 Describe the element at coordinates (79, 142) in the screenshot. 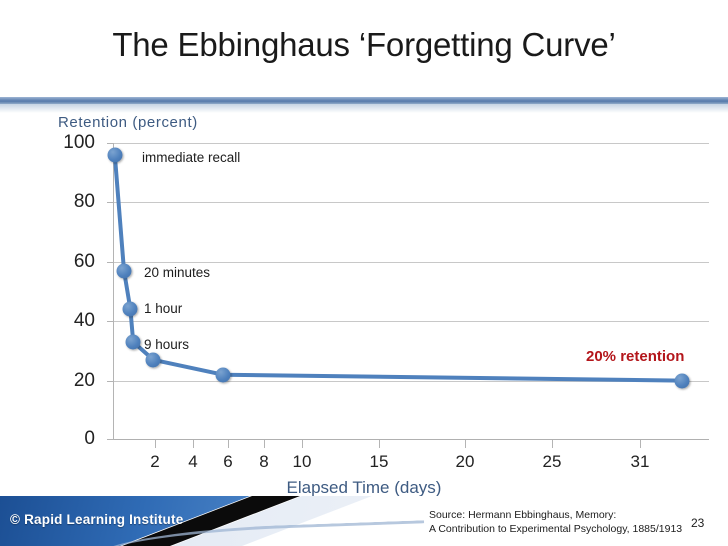

I see `y-tick-label-100: 100` at that location.